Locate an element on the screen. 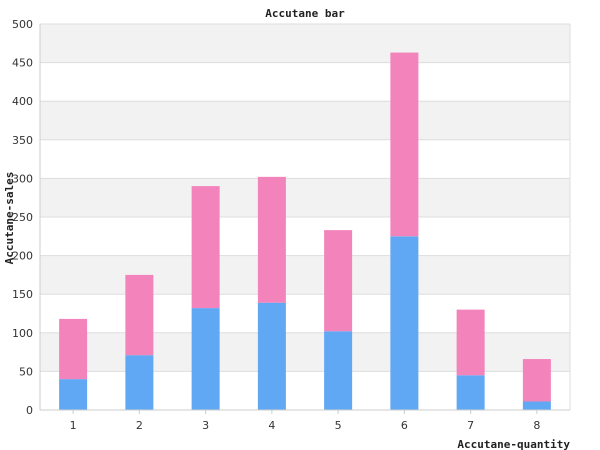  y-tick-label: 200 is located at coordinates (22, 256).